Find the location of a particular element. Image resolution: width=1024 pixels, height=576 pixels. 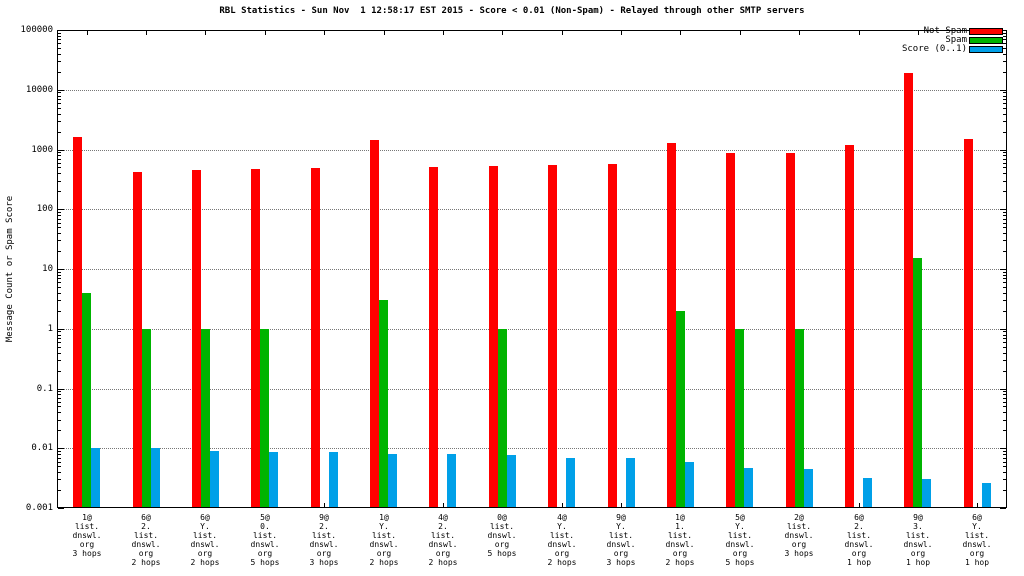

x-axis-category-label: 6@ Y. list. dnswl. org 2 hops is located at coordinates (205, 540).